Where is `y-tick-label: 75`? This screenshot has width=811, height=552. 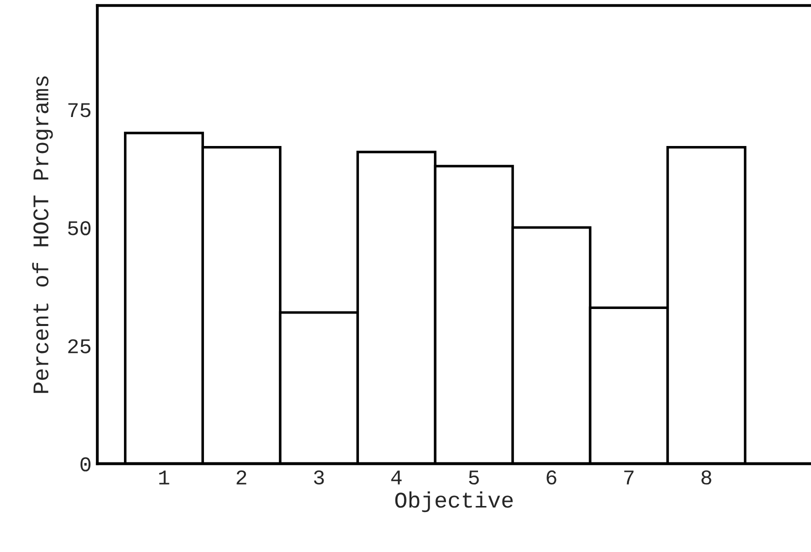 y-tick-label: 75 is located at coordinates (79, 110).